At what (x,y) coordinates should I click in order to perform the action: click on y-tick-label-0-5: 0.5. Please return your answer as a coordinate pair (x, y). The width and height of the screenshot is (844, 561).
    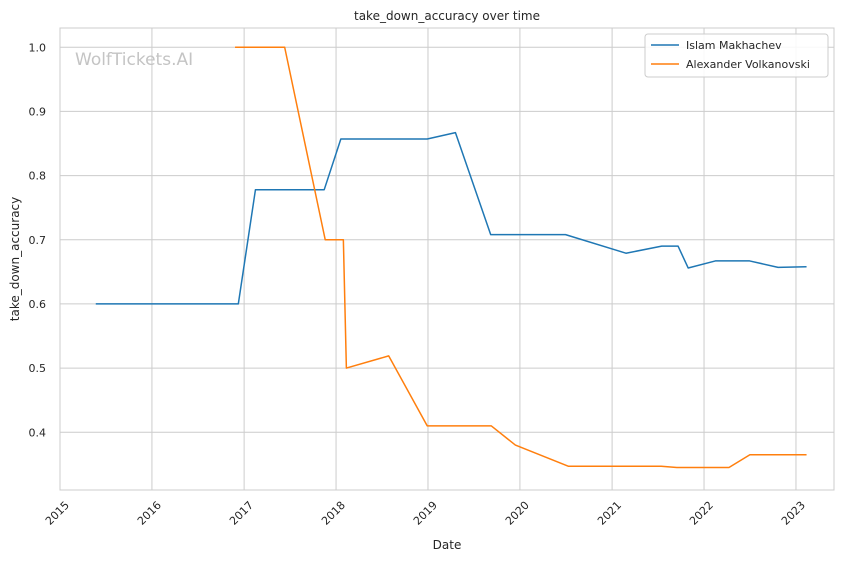
    Looking at the image, I should click on (38, 368).